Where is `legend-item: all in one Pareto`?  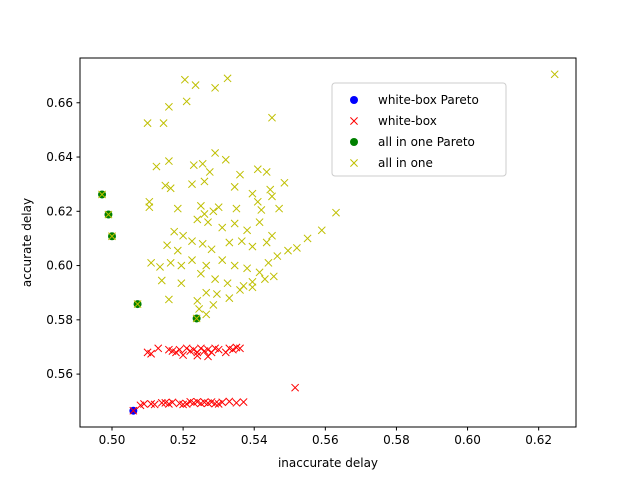
legend-item: all in one Pareto is located at coordinates (412, 142).